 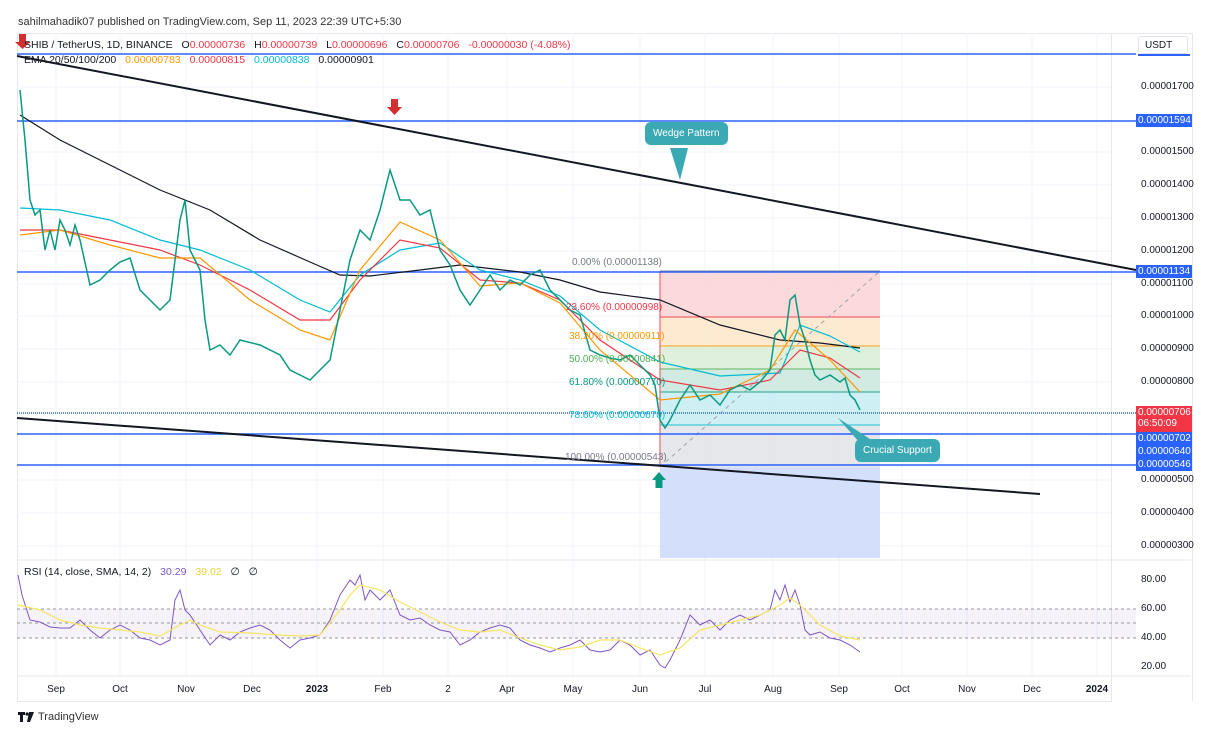 What do you see at coordinates (1154, 608) in the screenshot?
I see `rsi-tick: 60.00` at bounding box center [1154, 608].